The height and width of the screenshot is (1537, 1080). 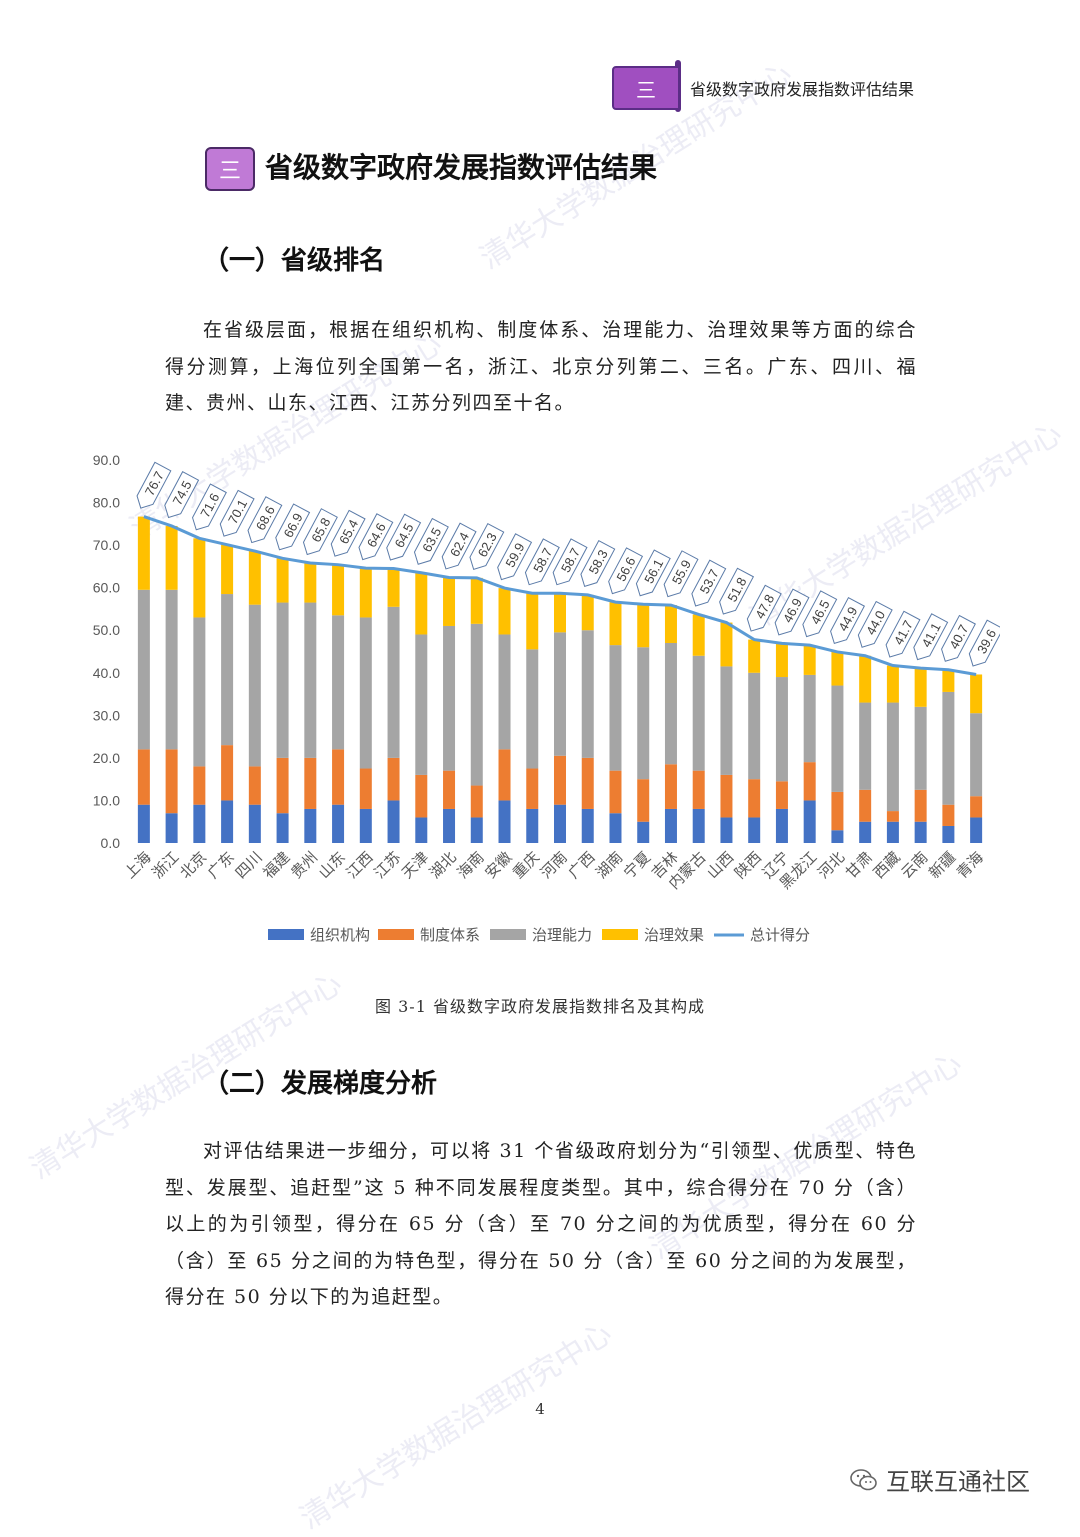 I want to click on x-tick-label: 广西, so click(x=582, y=865).